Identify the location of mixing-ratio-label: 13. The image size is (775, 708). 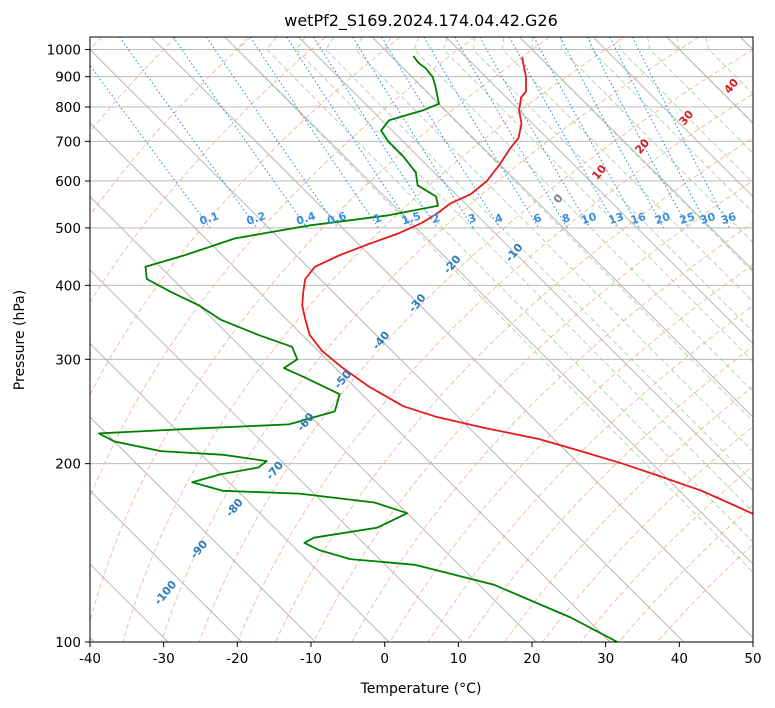
(616, 218).